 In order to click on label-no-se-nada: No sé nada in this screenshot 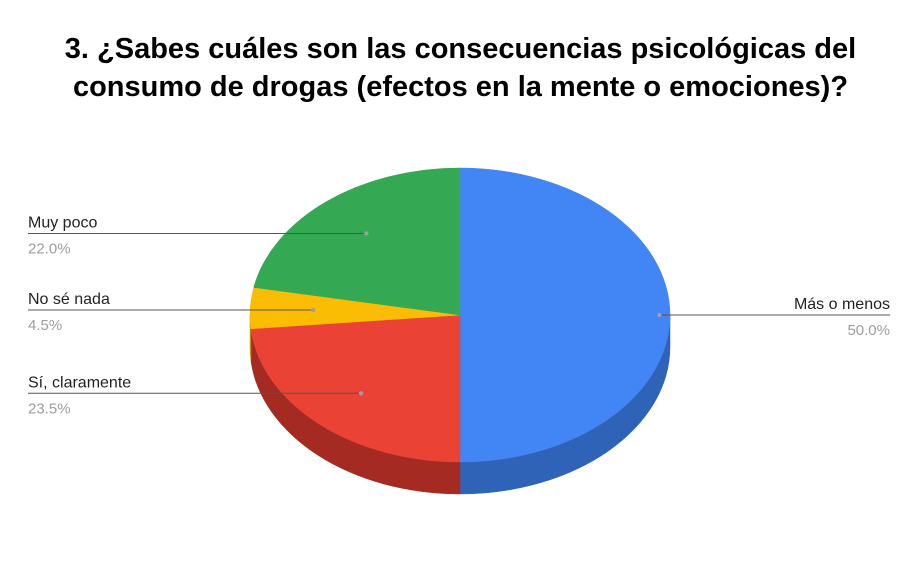, I will do `click(69, 299)`.